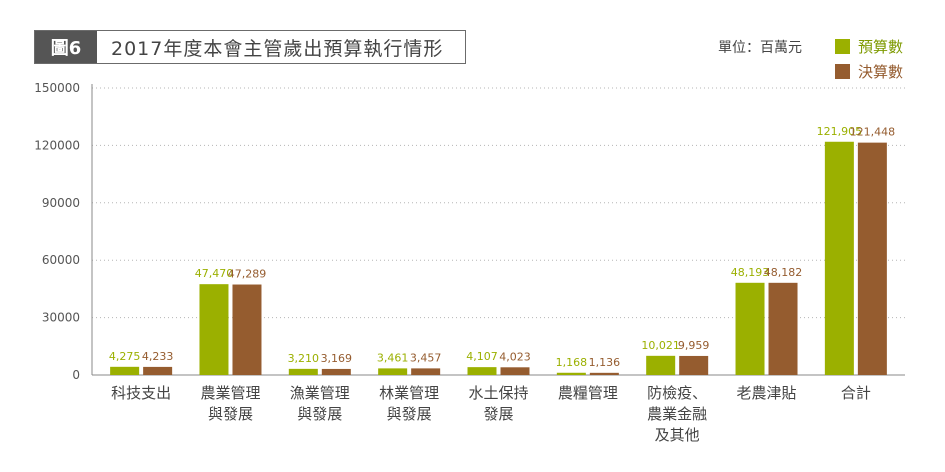  I want to click on figure-number-tag: 圖6, so click(66, 47).